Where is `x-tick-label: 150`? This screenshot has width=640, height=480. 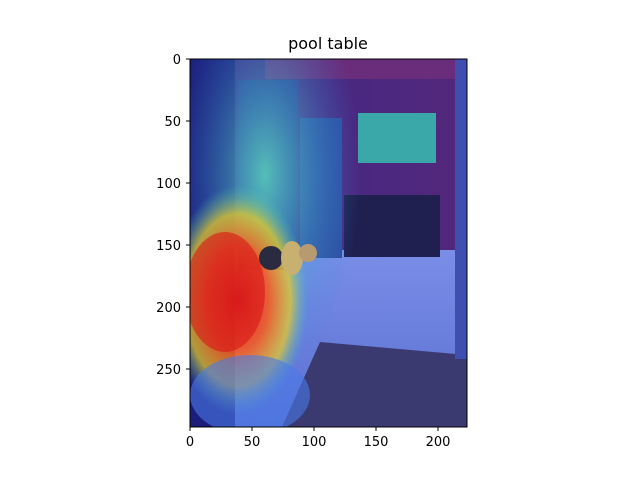
x-tick-label: 150 is located at coordinates (376, 442).